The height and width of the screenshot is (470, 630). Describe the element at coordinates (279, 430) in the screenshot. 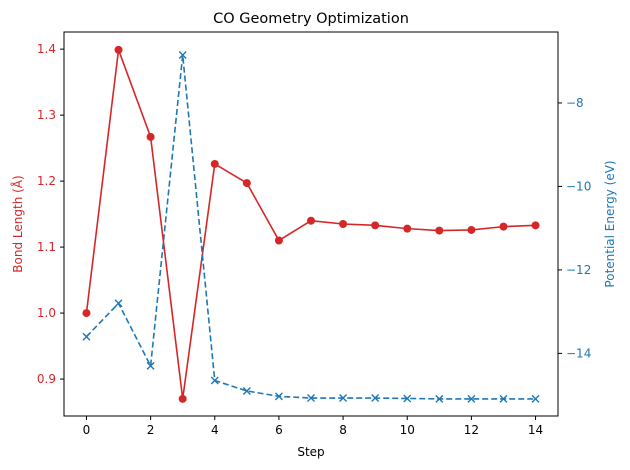

I see `x-tick-label: 6` at that location.